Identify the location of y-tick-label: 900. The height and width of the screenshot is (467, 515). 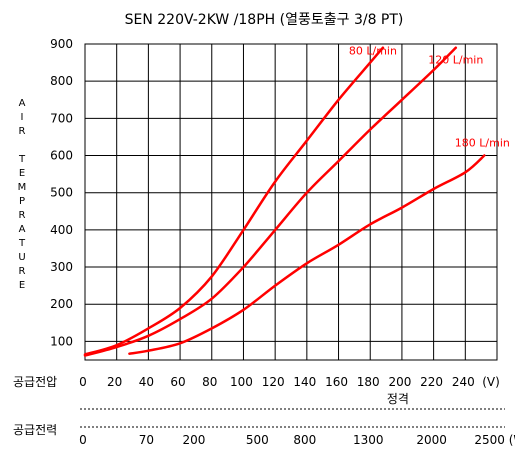
(61, 44).